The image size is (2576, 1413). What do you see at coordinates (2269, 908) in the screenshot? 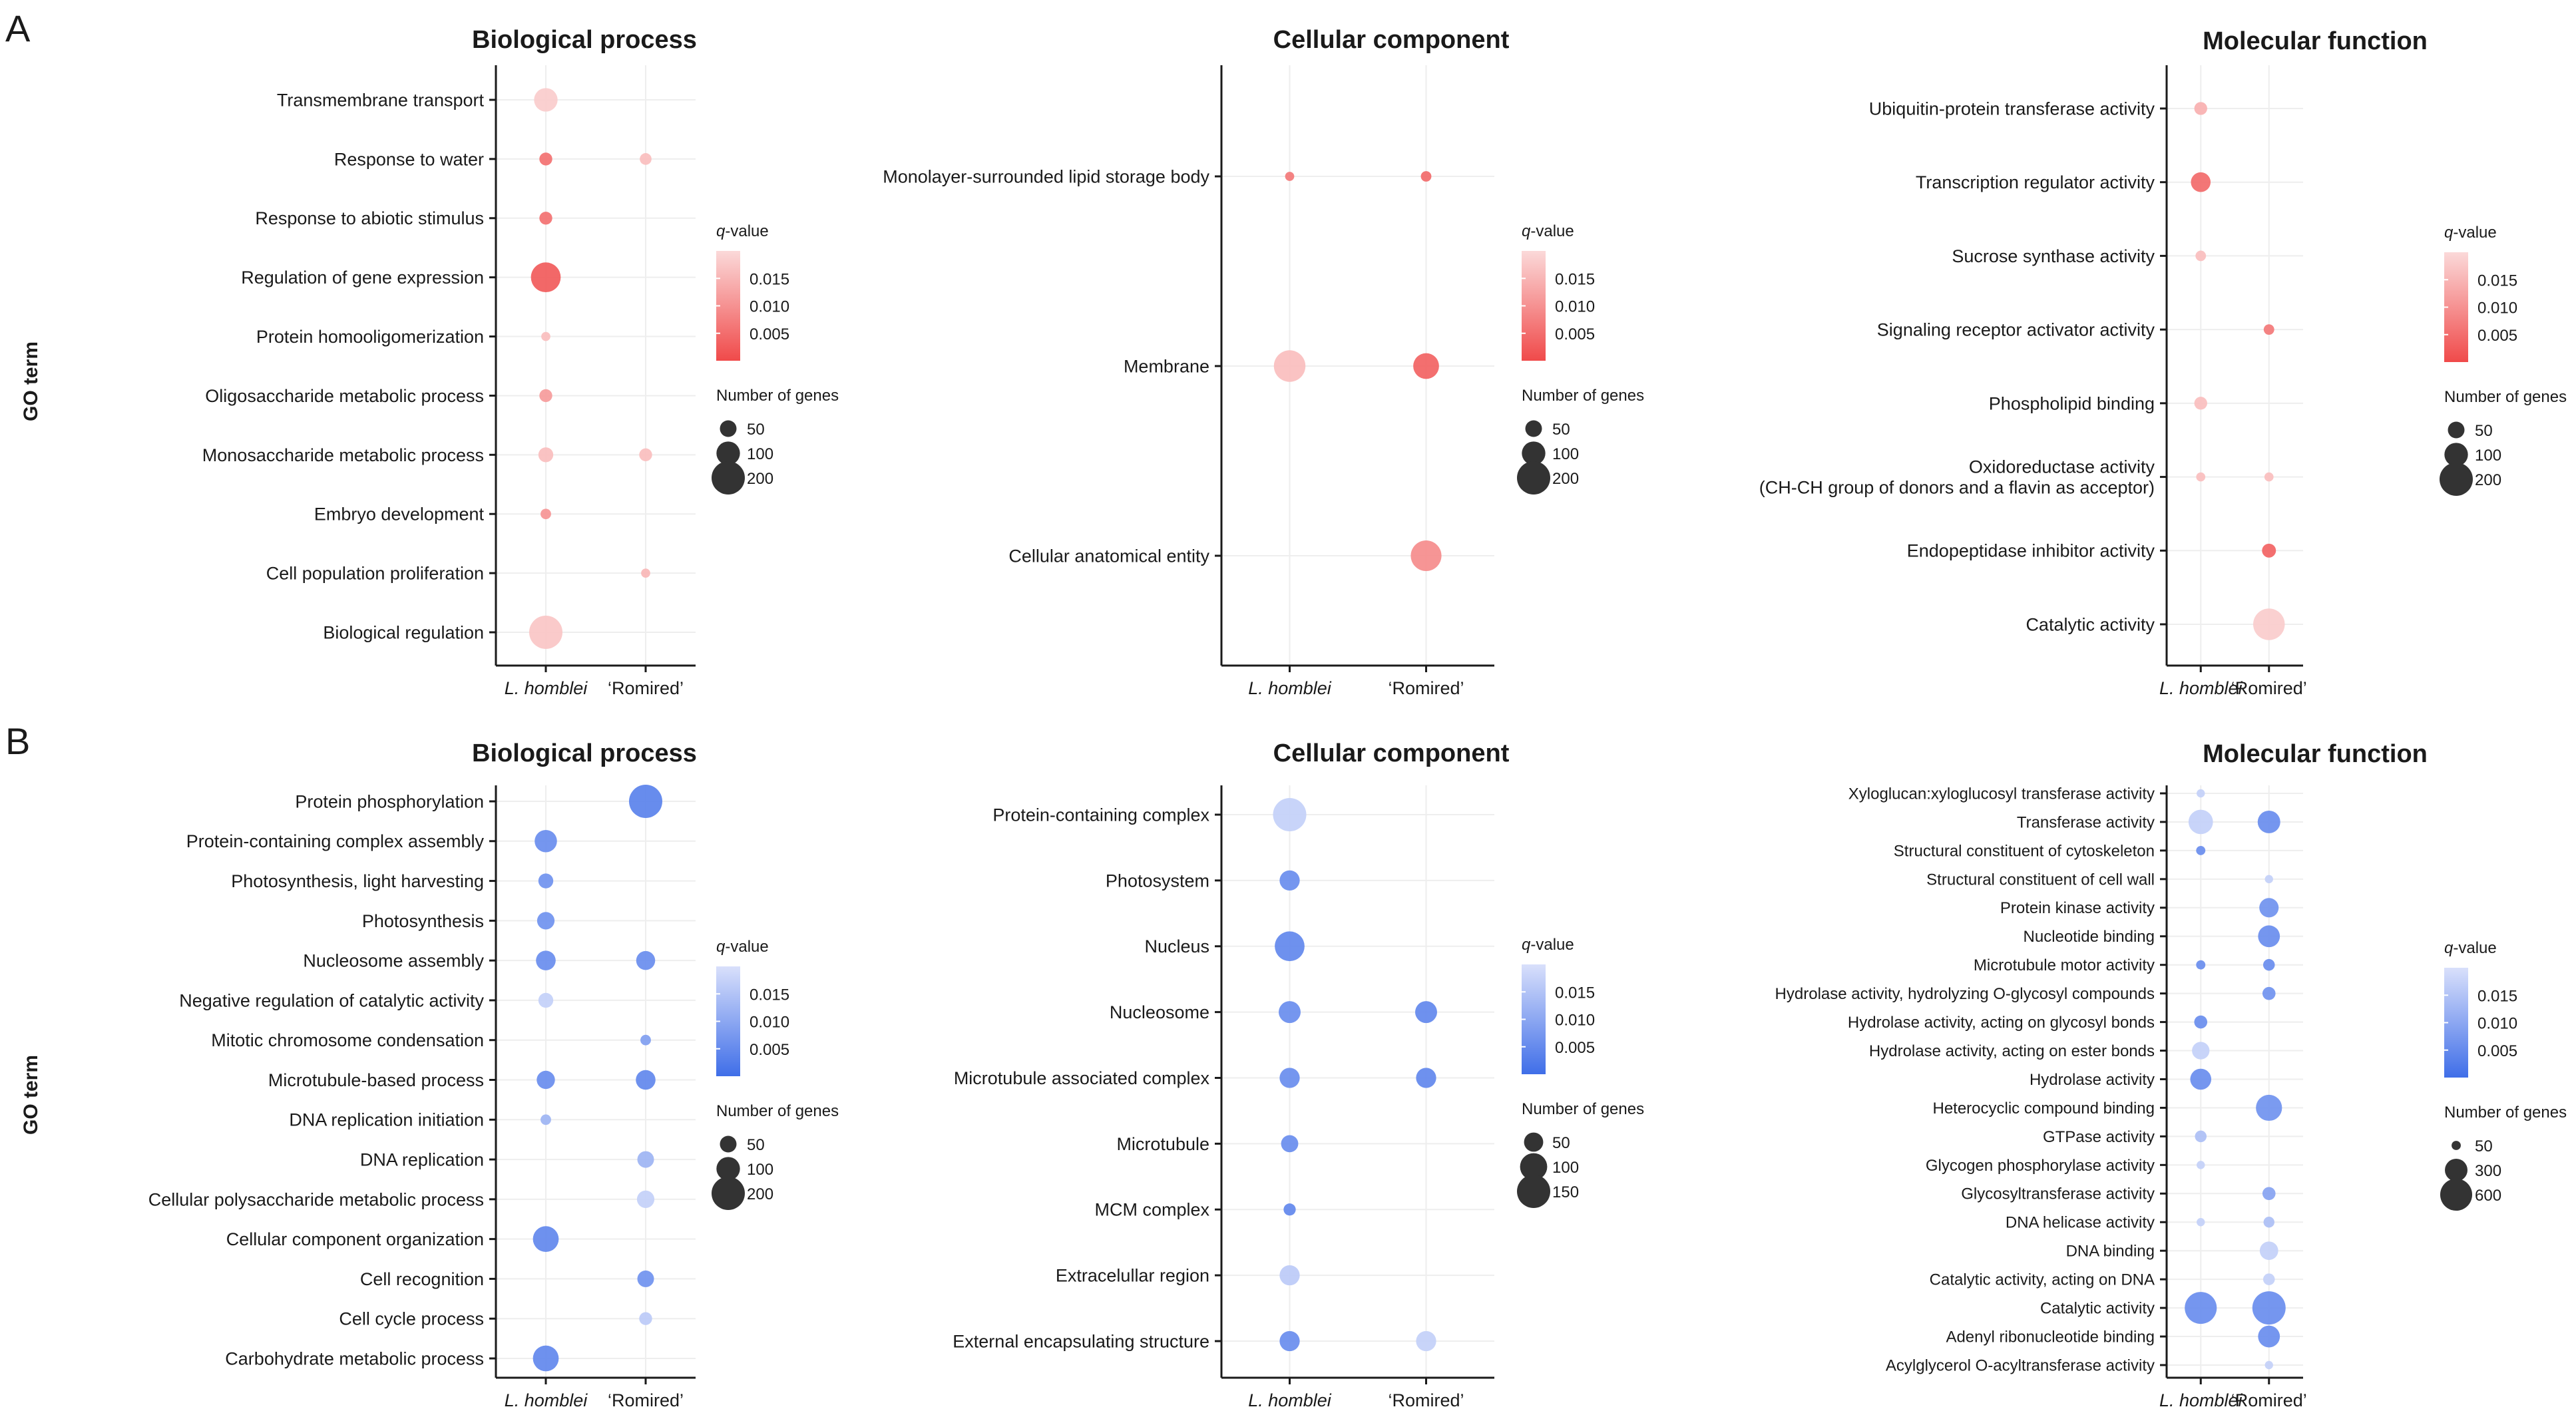
I see `point-protein-kinase-activity-romired` at bounding box center [2269, 908].